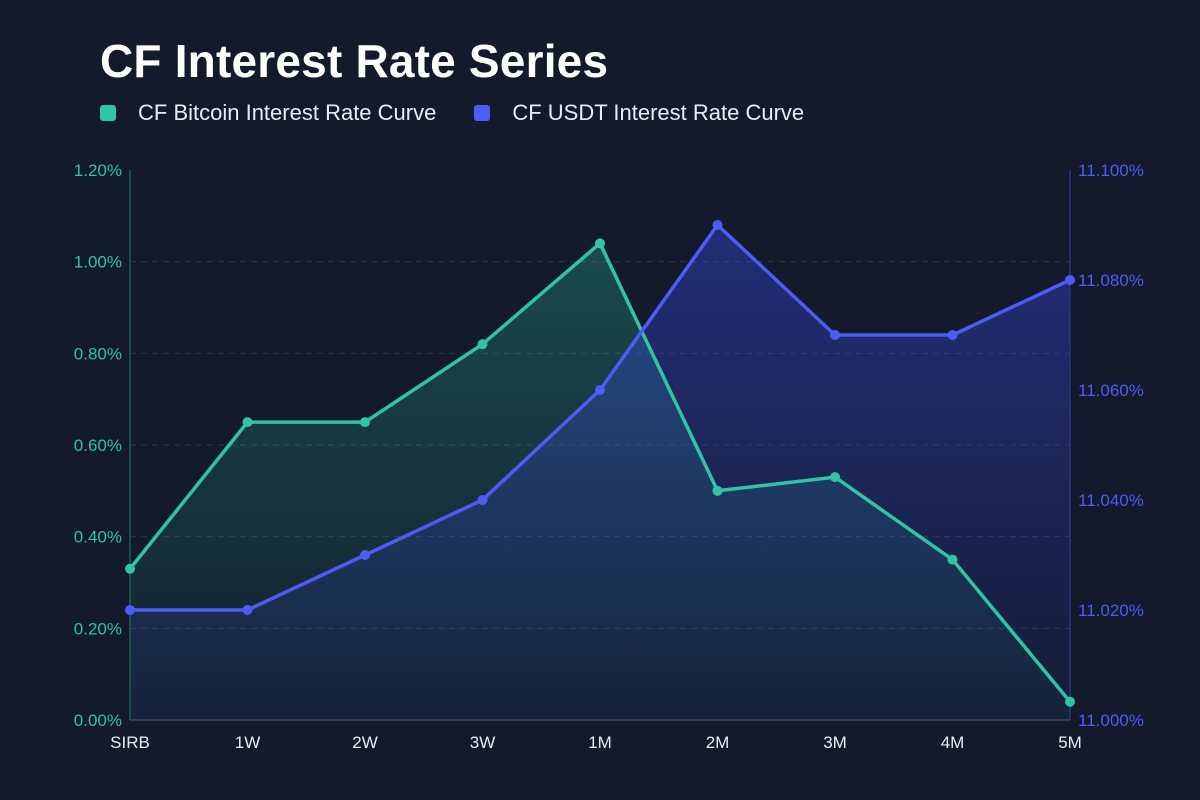 This screenshot has width=1200, height=800. What do you see at coordinates (1111, 280) in the screenshot?
I see `y-right-tick-label: 11.080%` at bounding box center [1111, 280].